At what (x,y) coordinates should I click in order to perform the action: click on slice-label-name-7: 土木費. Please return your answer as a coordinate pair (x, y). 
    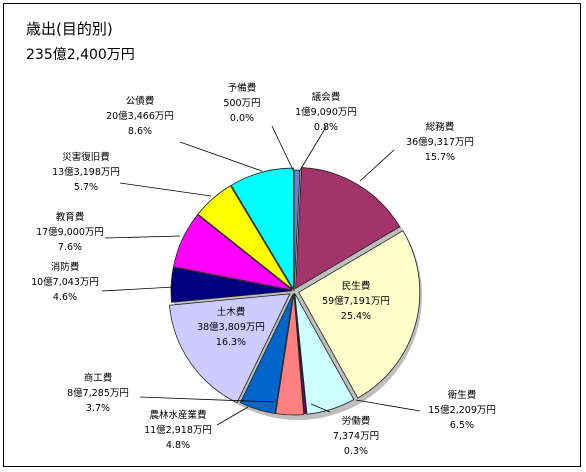
    Looking at the image, I should click on (231, 312).